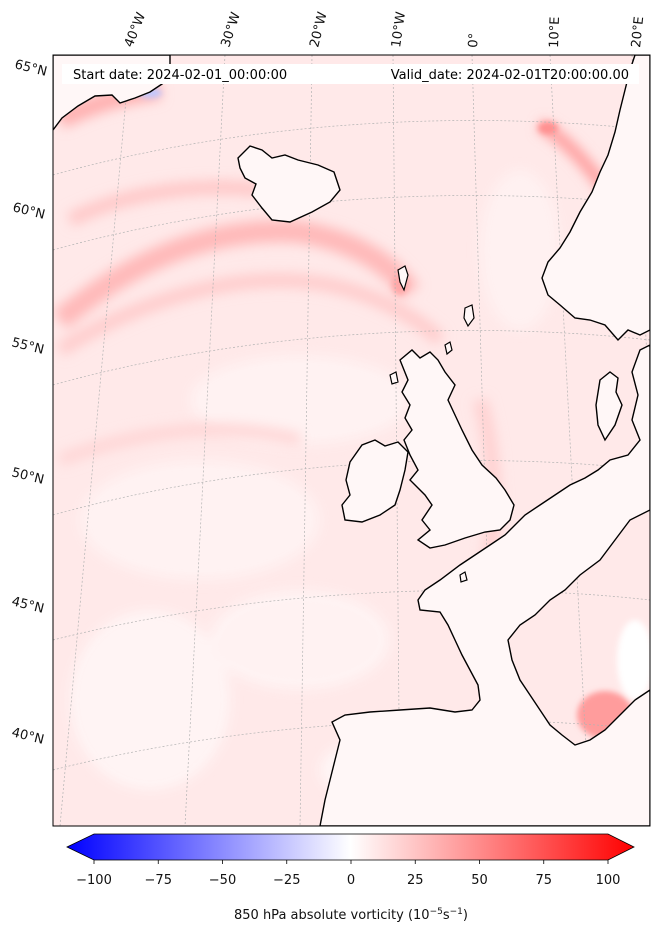 The height and width of the screenshot is (936, 659). I want to click on lat-label: 45°N, so click(27, 605).